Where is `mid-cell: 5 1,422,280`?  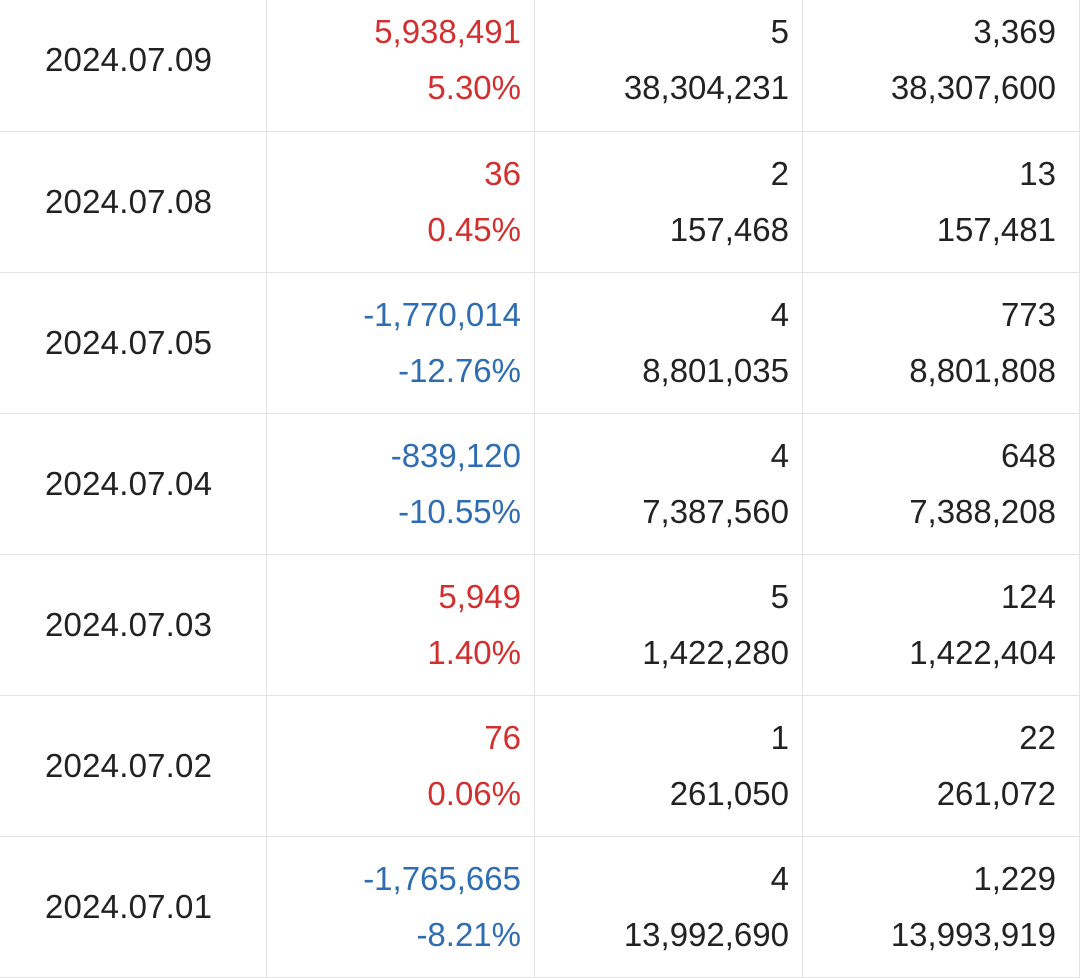
mid-cell: 5 1,422,280 is located at coordinates (669, 625).